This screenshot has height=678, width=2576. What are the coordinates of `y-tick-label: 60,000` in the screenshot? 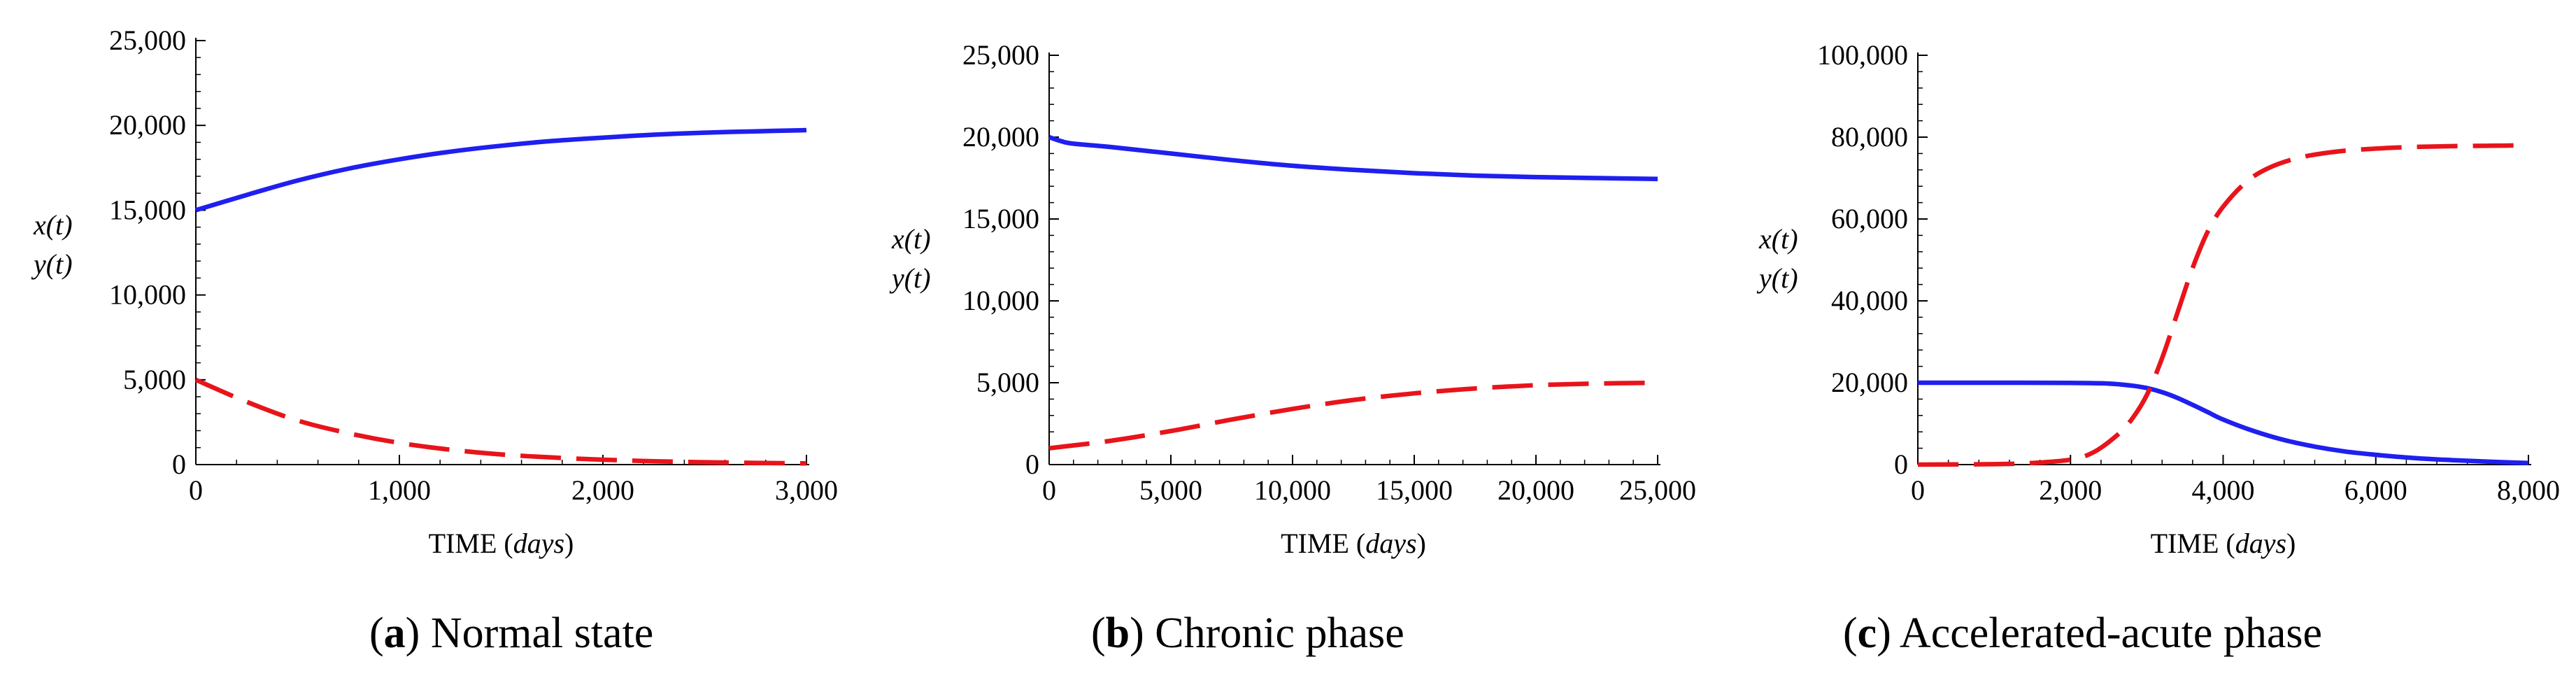 It's located at (1869, 218).